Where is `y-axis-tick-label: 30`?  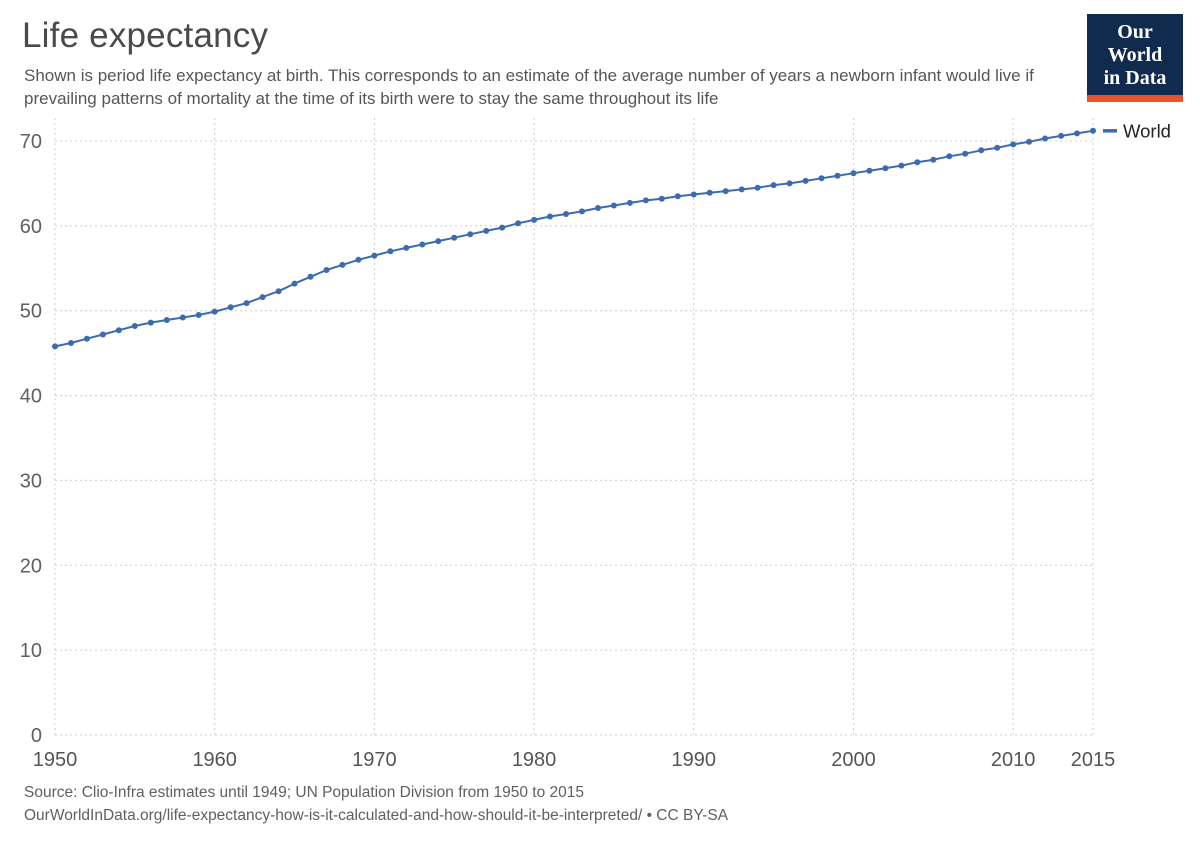
y-axis-tick-label: 30 is located at coordinates (31, 481).